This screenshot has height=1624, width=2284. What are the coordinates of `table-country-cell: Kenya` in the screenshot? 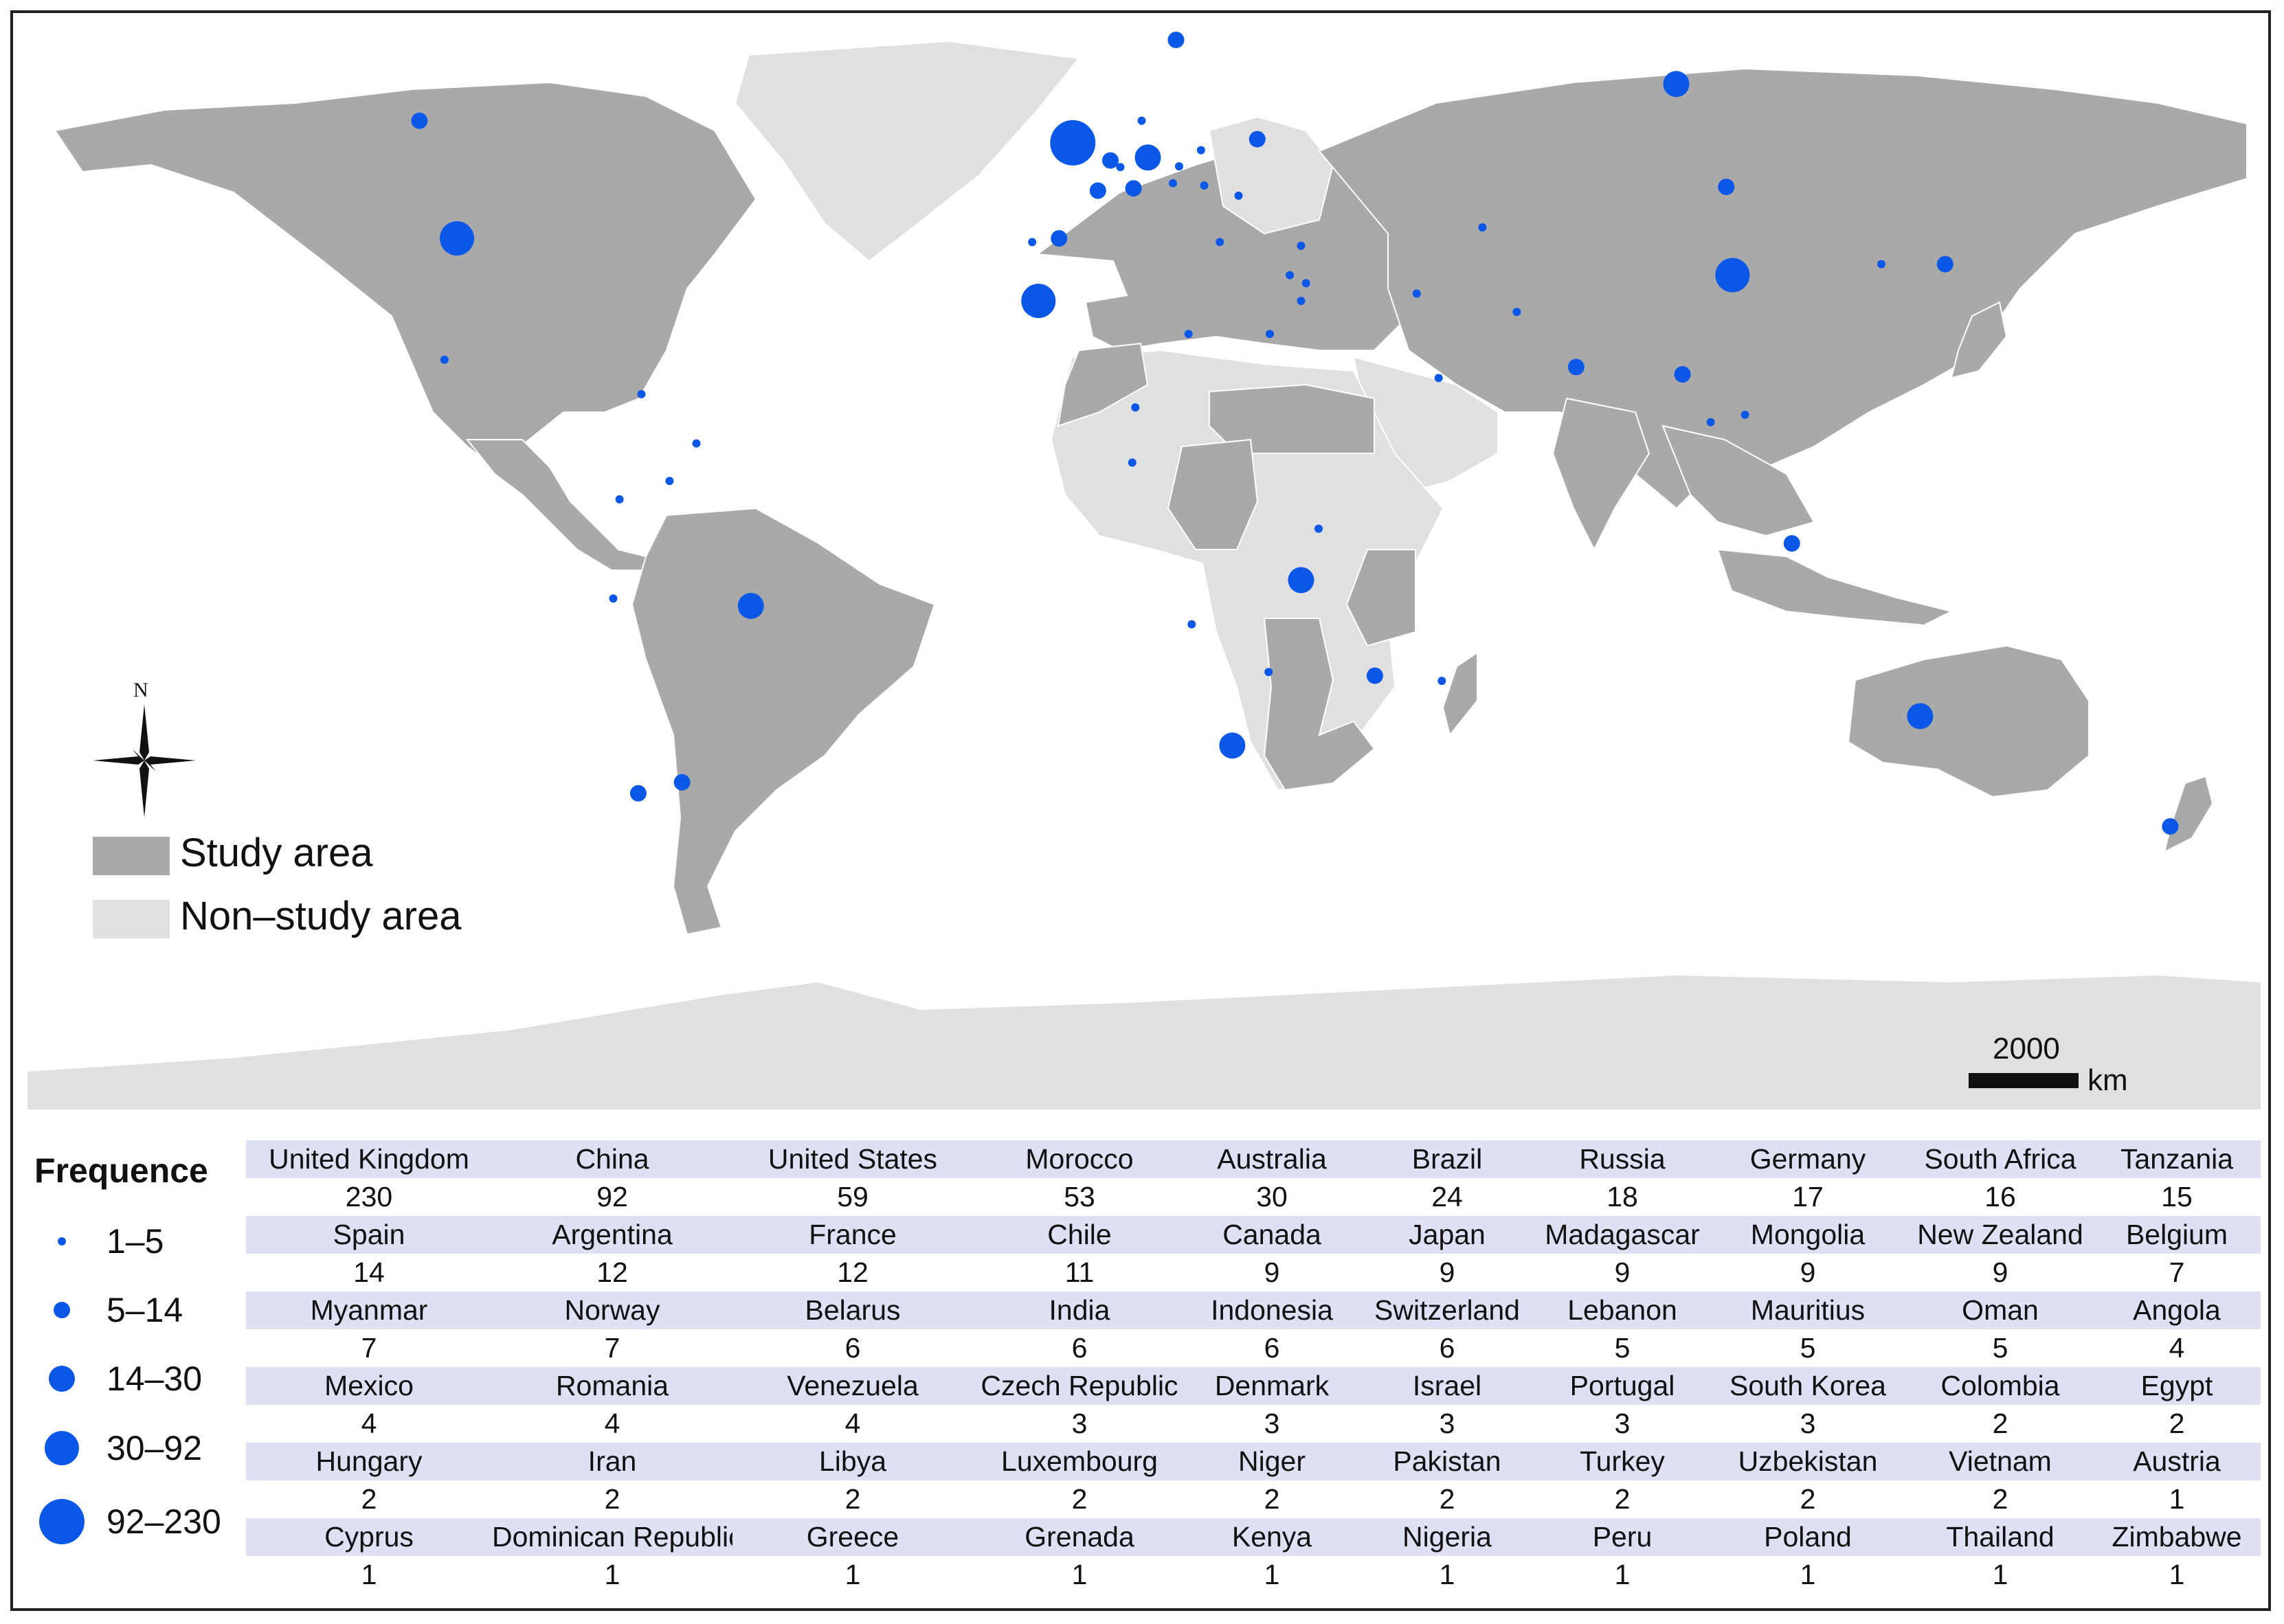 It's located at (1272, 1537).